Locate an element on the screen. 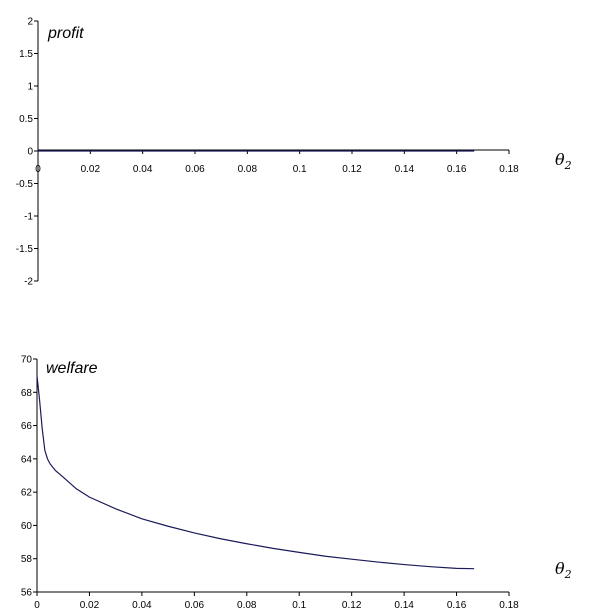 Image resolution: width=592 pixels, height=616 pixels. y-tick-label: 56 is located at coordinates (27, 593).